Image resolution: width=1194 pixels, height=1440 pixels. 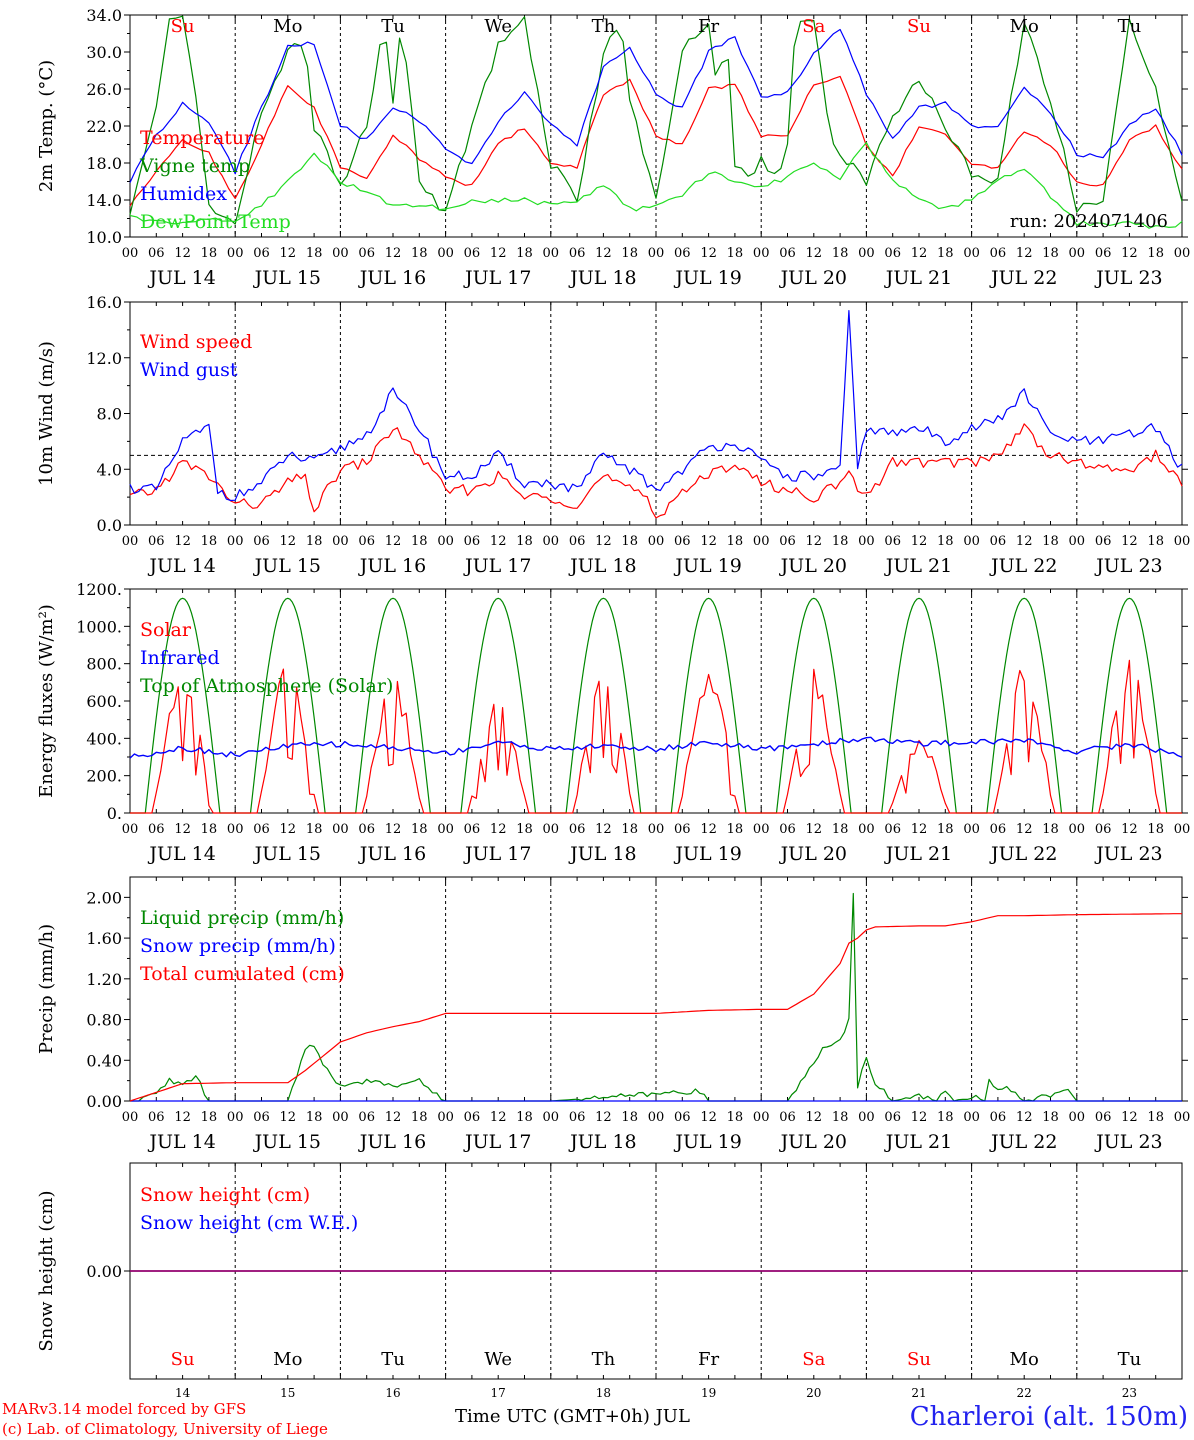 I want to click on date-label: JUL 16, so click(x=392, y=1142).